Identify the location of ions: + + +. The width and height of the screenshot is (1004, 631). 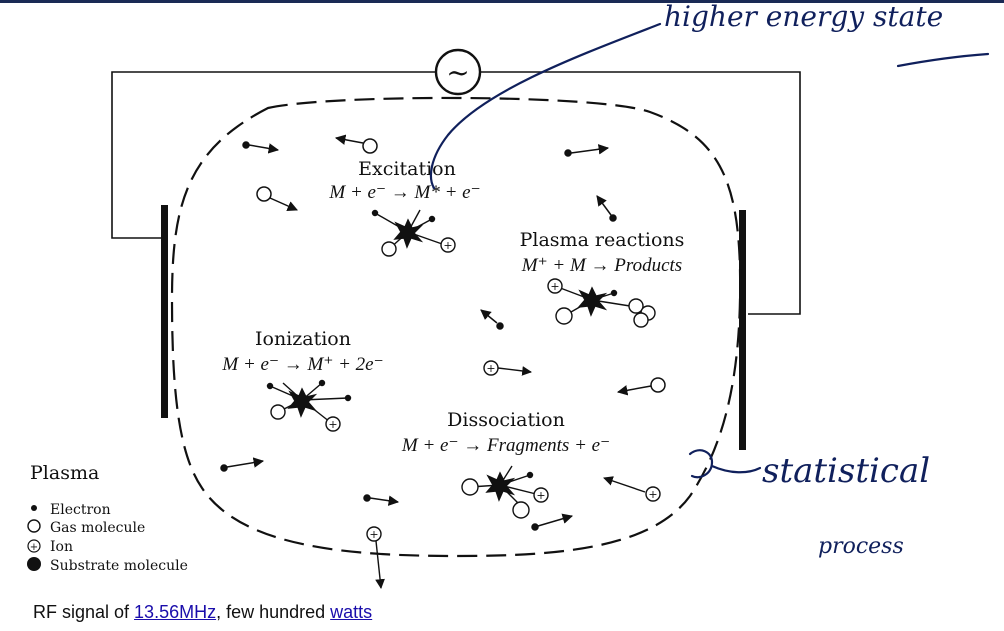
(513, 474).